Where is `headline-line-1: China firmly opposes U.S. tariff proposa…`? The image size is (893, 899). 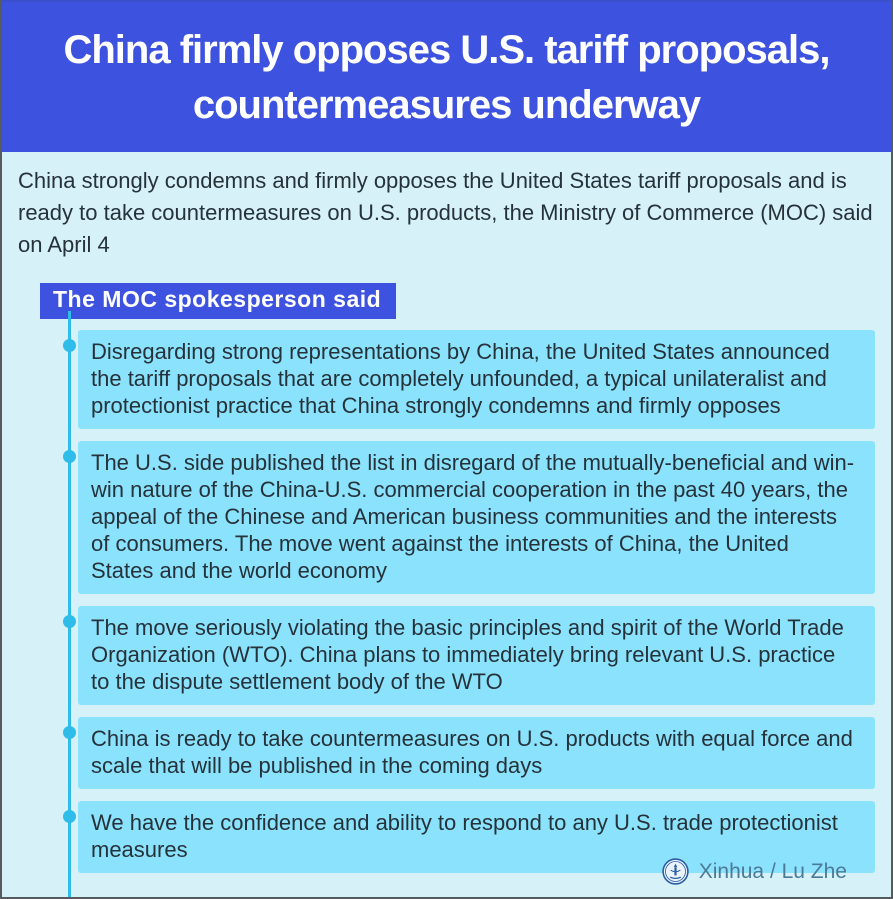 headline-line-1: China firmly opposes U.S. tariff proposa… is located at coordinates (446, 49).